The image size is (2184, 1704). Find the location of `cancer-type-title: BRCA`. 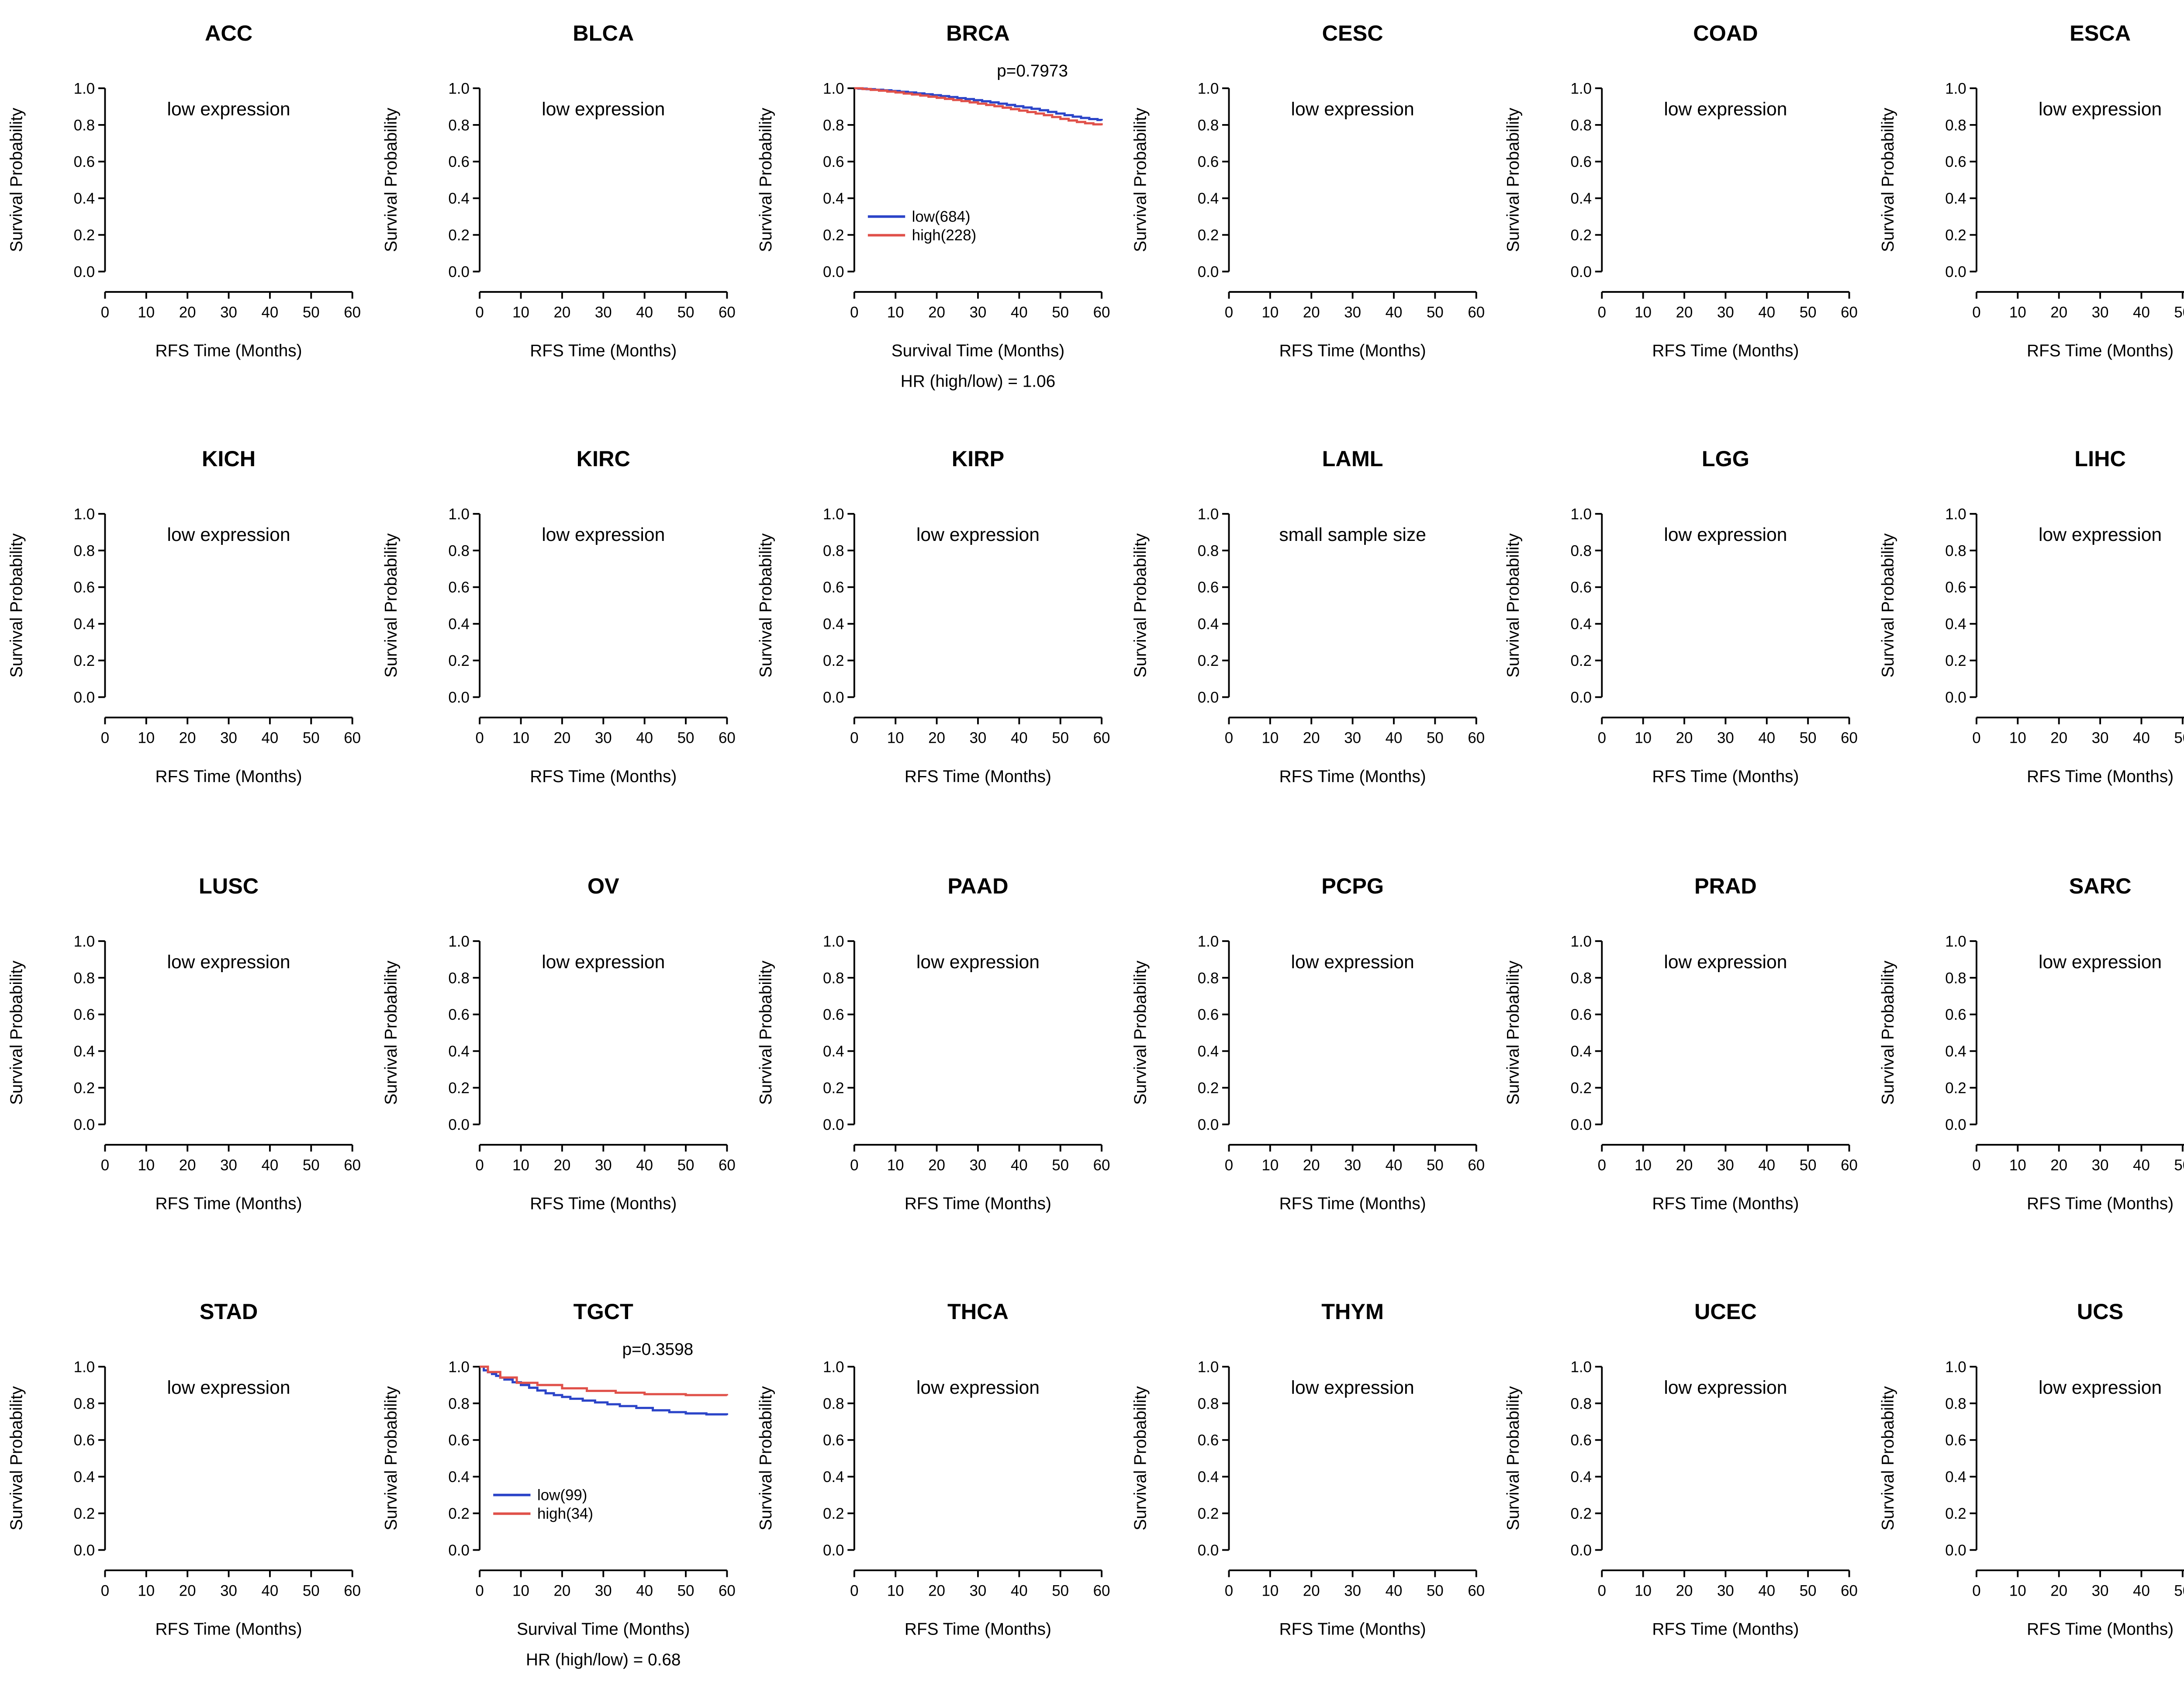

cancer-type-title: BRCA is located at coordinates (977, 33).